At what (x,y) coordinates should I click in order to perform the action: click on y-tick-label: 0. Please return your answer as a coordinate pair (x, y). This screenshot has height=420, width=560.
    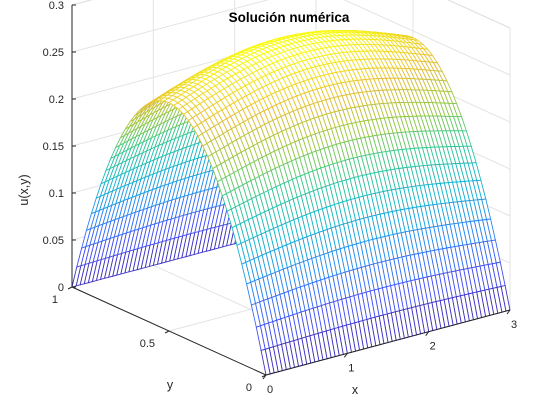
    Looking at the image, I should click on (249, 388).